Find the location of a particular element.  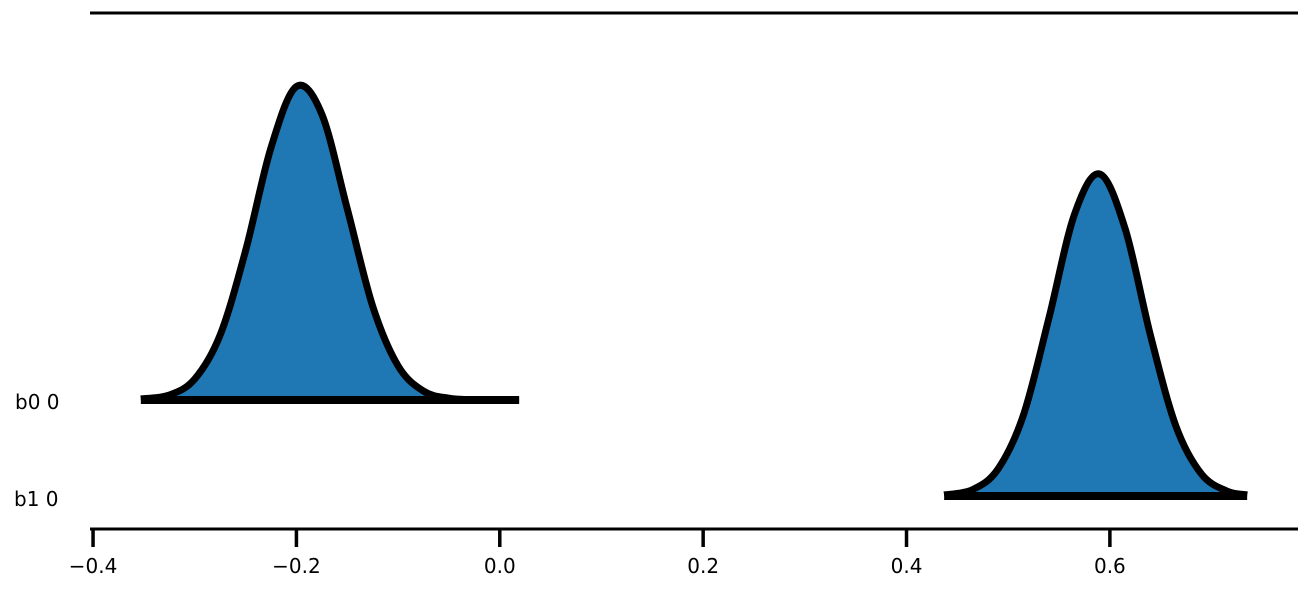

y-label-b1: b1 0 is located at coordinates (36, 499).